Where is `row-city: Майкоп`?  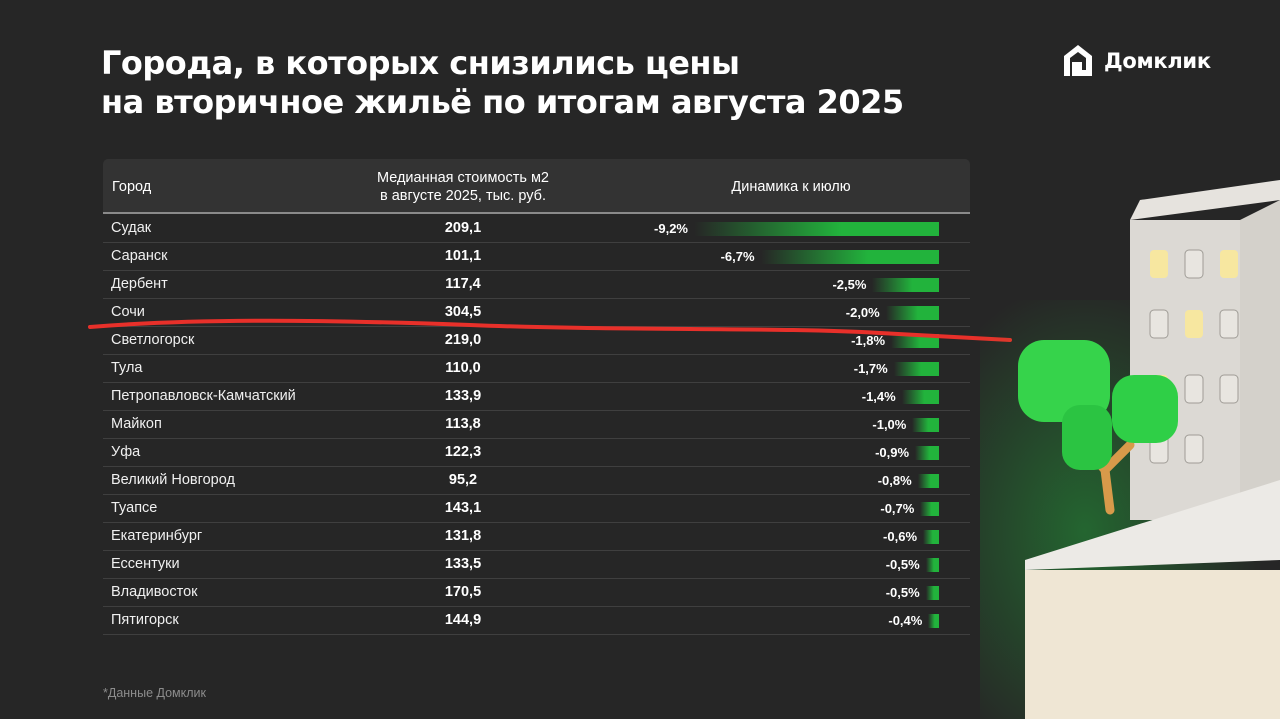 row-city: Майкоп is located at coordinates (136, 424).